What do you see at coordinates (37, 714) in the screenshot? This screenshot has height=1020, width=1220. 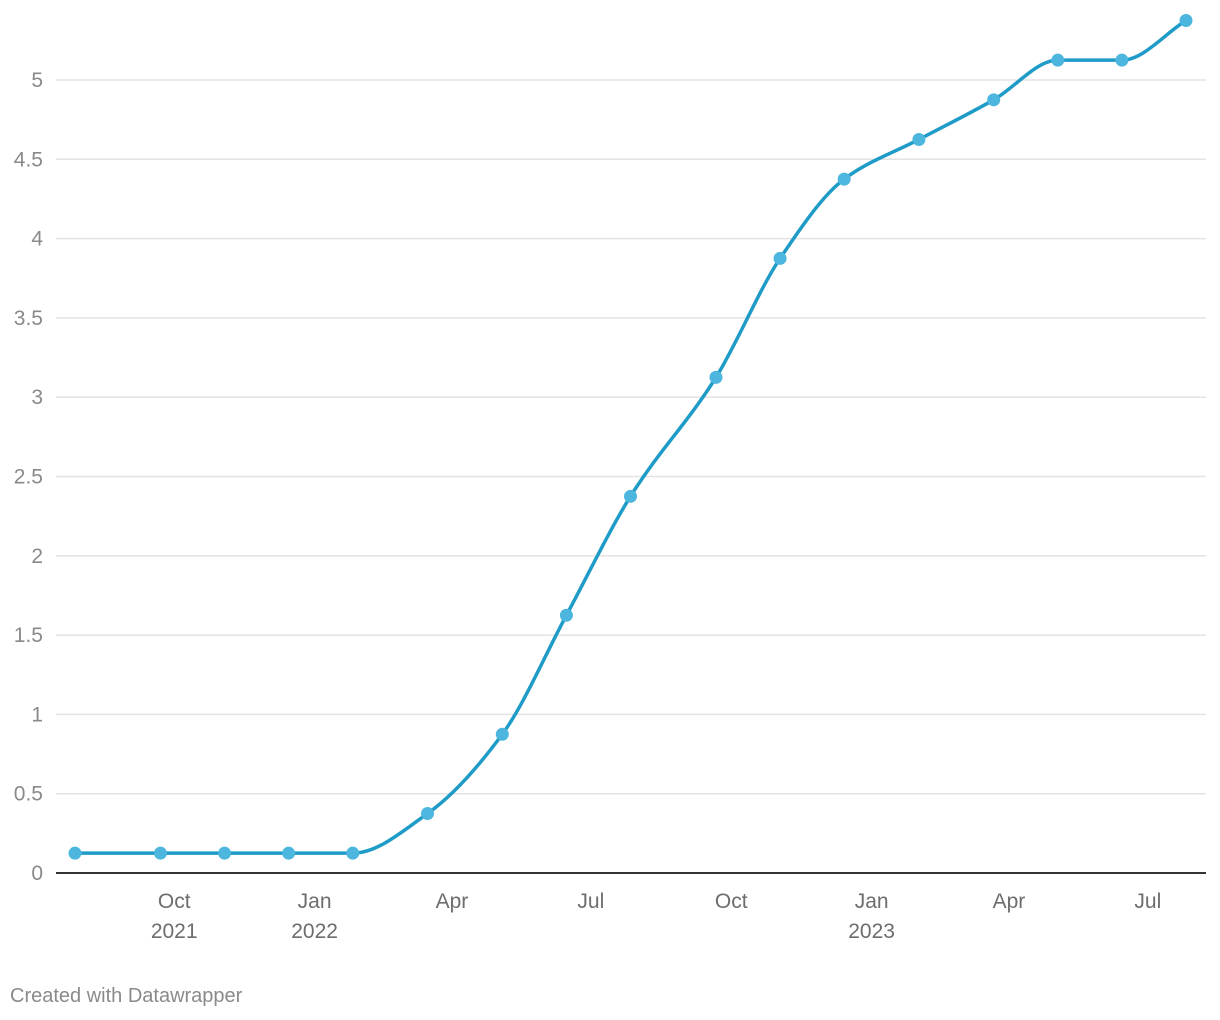 I see `y-tick-label: 1` at bounding box center [37, 714].